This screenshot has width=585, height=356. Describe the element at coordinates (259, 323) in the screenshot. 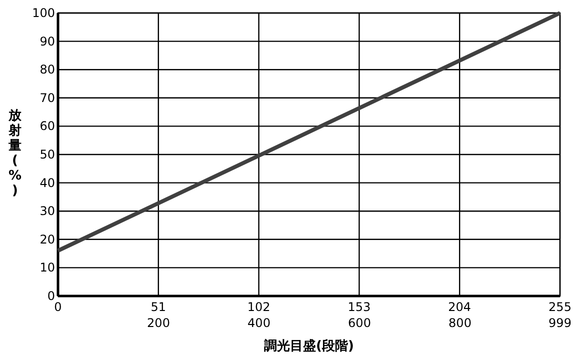

I see `x2-tick-label: 400` at that location.